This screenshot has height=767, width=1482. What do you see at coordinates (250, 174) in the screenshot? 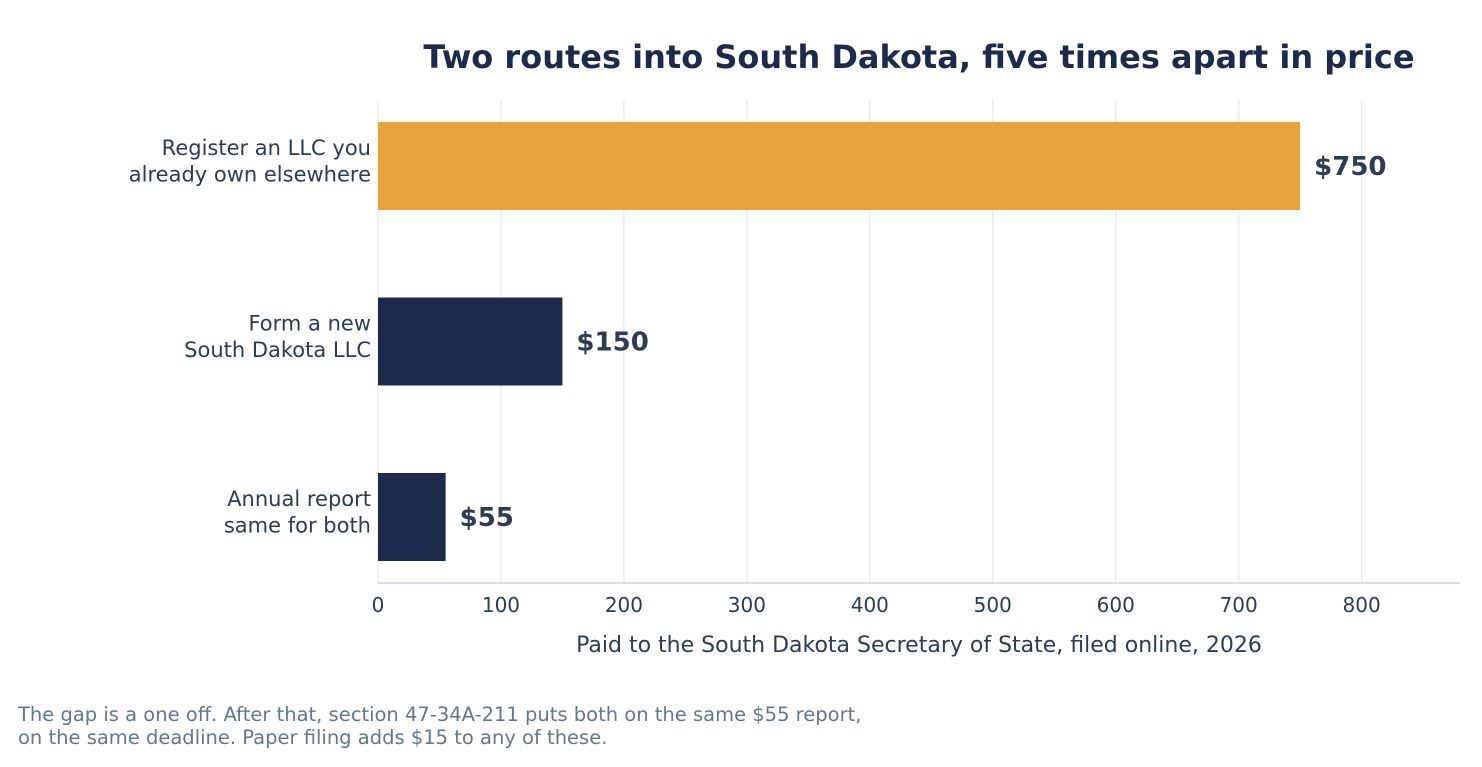
I see `category-label-line: already own elsewhere` at bounding box center [250, 174].